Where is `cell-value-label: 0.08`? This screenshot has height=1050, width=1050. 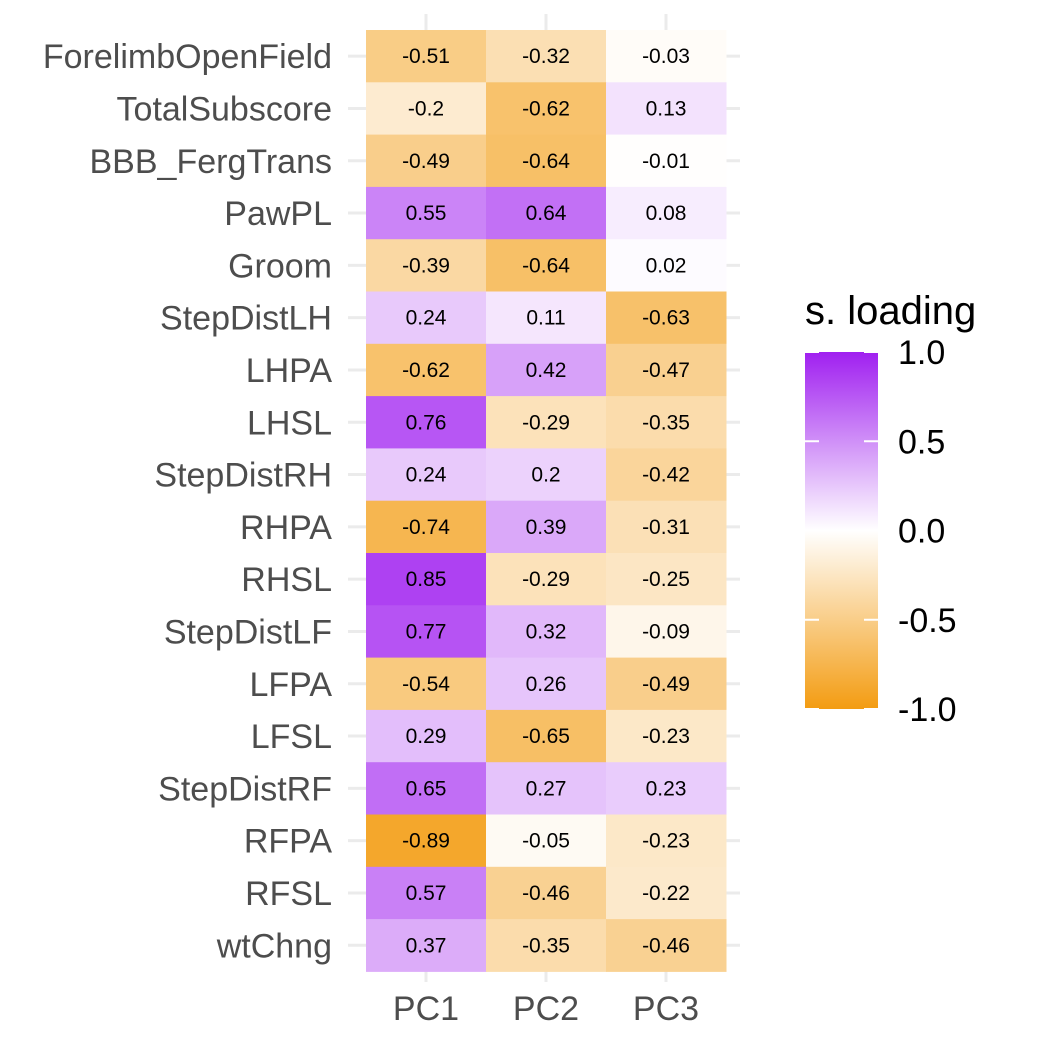 cell-value-label: 0.08 is located at coordinates (666, 213).